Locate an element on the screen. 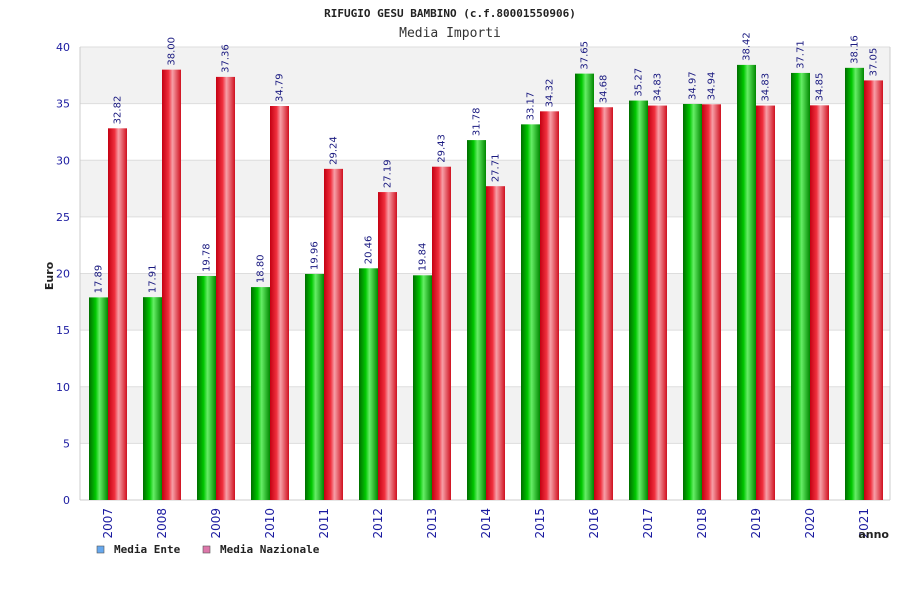 This screenshot has height=600, width=900. y-axis-label: Euro is located at coordinates (49, 275).